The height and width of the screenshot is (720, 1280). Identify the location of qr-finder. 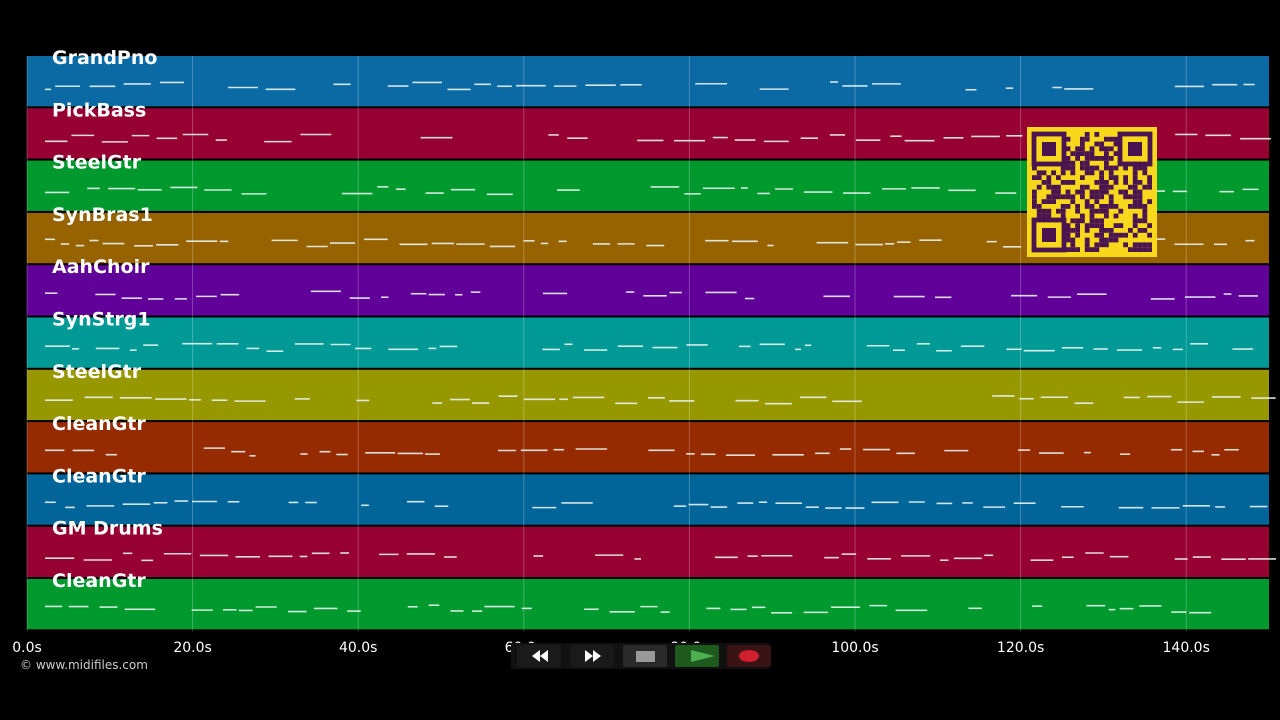
(1049, 149).